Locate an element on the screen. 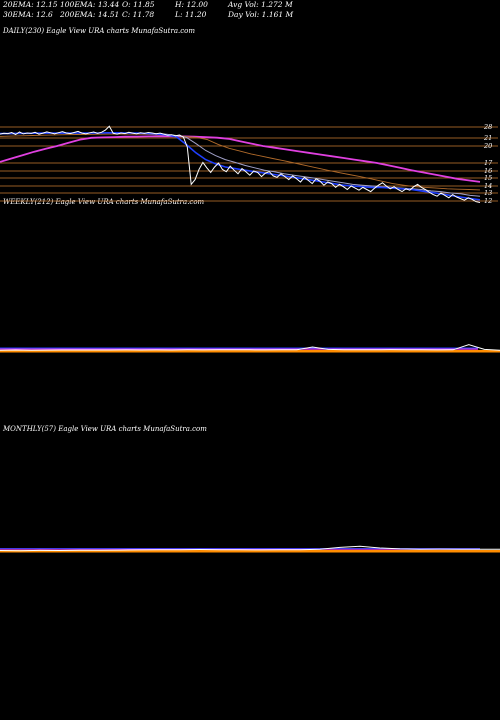  daily-y-tick-21: 21 is located at coordinates (487, 138).